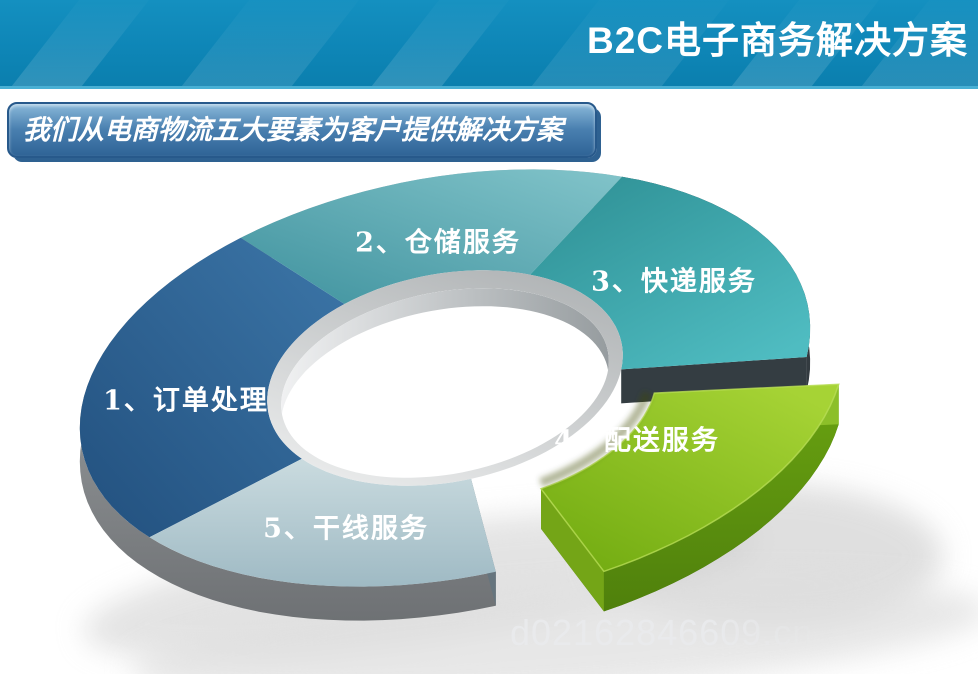 The image size is (978, 674). I want to click on donut-hole, so click(445, 383).